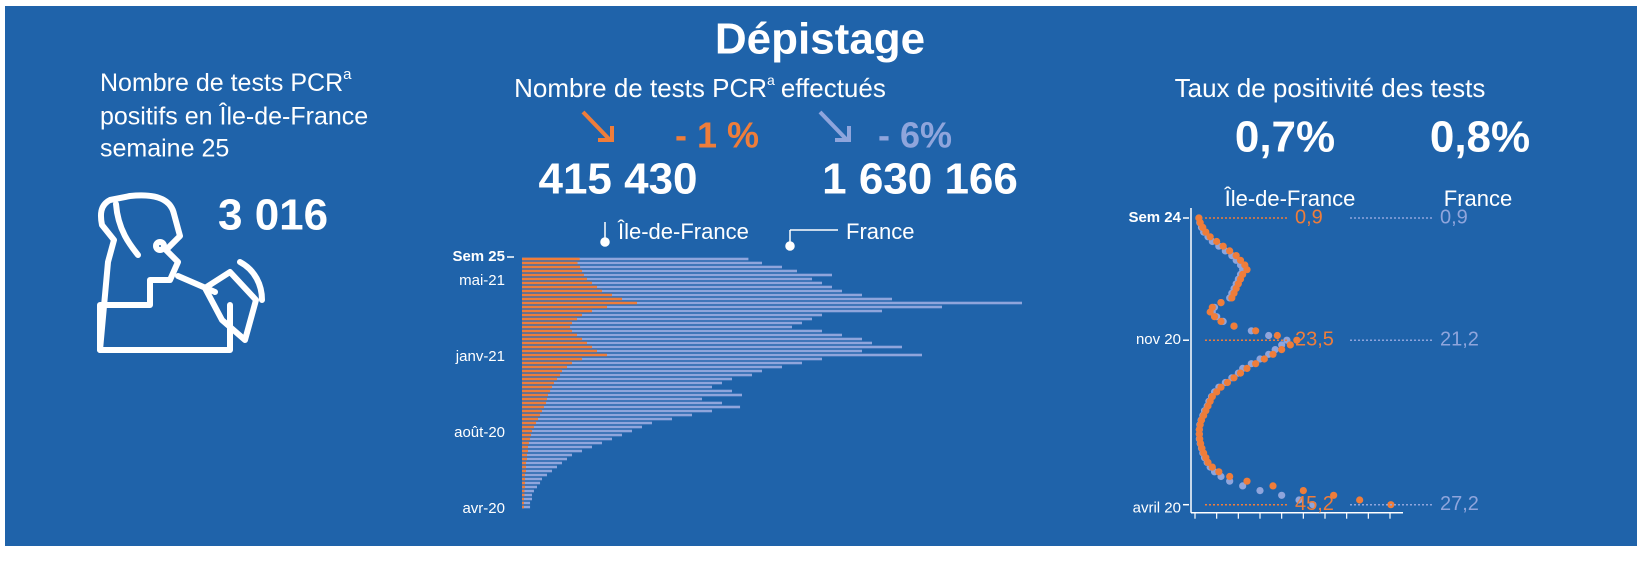 Image resolution: width=1642 pixels, height=575 pixels. I want to click on bar-title: Nombre de tests PCRa effectués, so click(700, 87).